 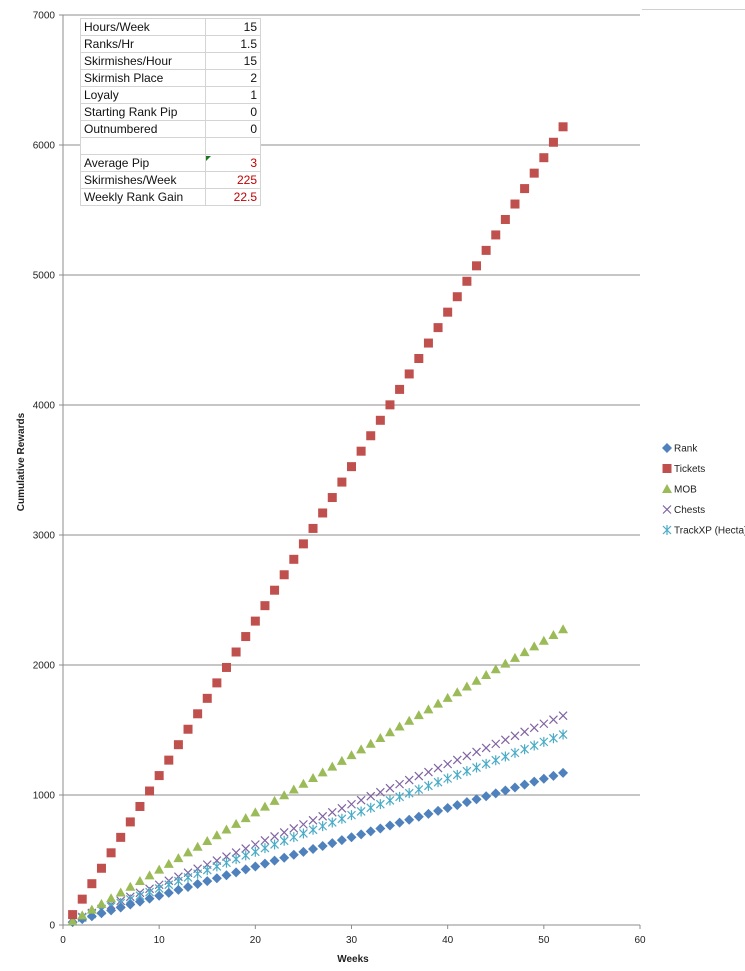 What do you see at coordinates (143, 112) in the screenshot?
I see `param-label: Starting Rank Pip` at bounding box center [143, 112].